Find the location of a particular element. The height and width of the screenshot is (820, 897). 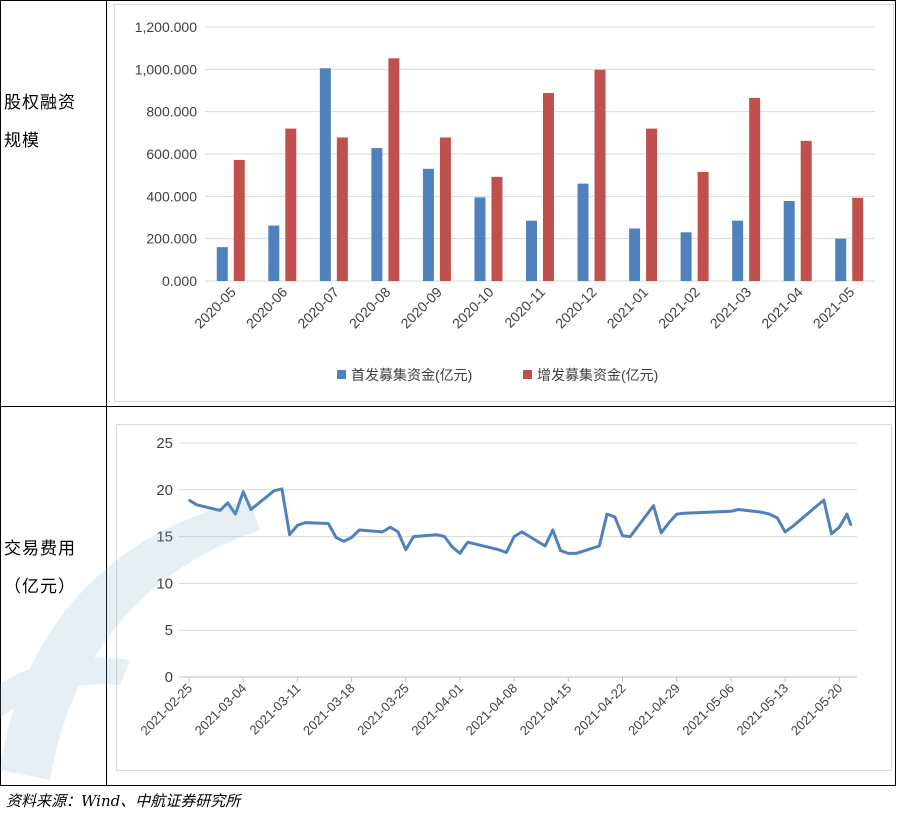

bar-y-tick-label: 200.000 is located at coordinates (171, 239).